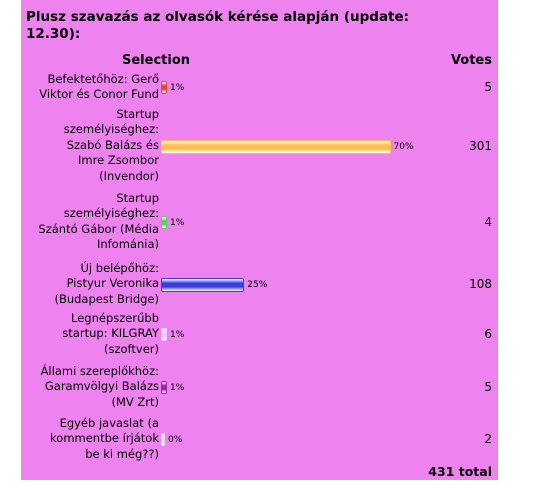 The height and width of the screenshot is (488, 543). What do you see at coordinates (131, 348) in the screenshot?
I see `option-label-line: (szoftver)` at bounding box center [131, 348].